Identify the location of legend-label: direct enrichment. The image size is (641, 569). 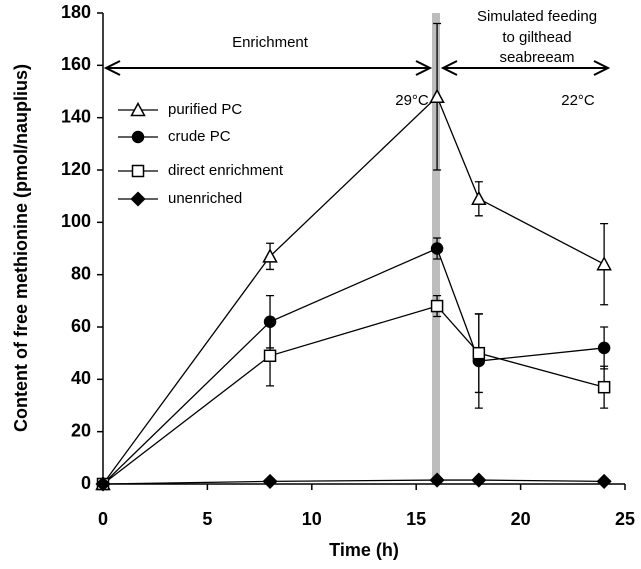
(226, 170).